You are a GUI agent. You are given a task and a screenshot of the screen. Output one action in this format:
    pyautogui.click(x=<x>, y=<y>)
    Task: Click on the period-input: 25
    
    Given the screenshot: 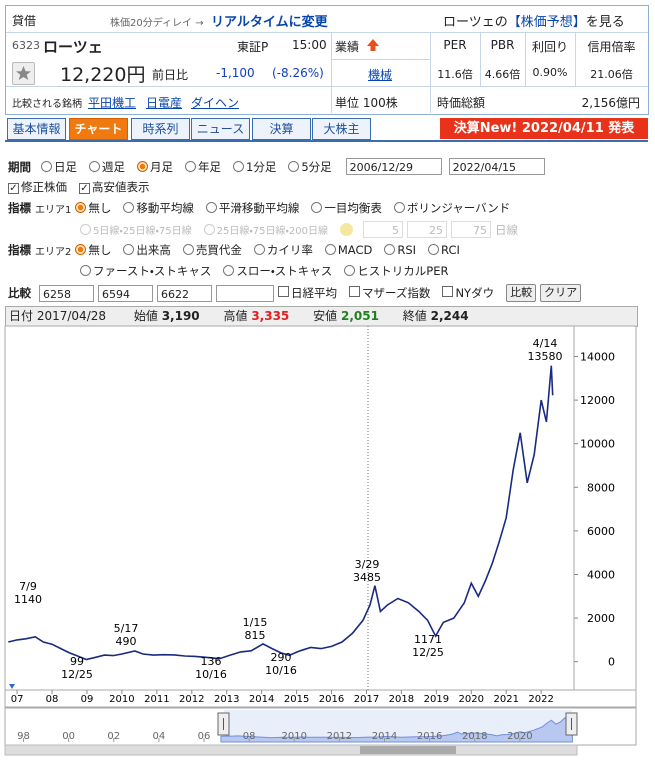 What is the action you would take?
    pyautogui.click(x=426, y=229)
    